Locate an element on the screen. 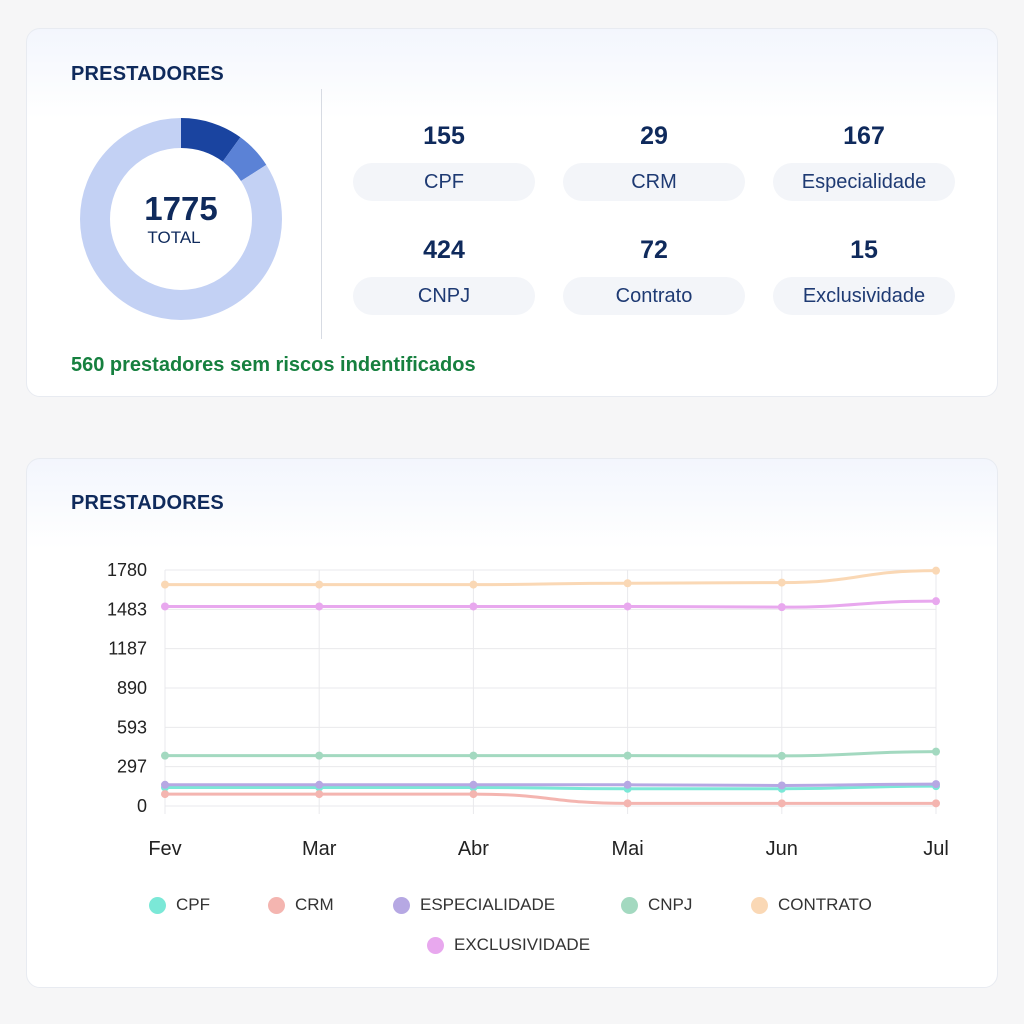 The width and height of the screenshot is (1024, 1024). stat-value: 29 is located at coordinates (654, 136).